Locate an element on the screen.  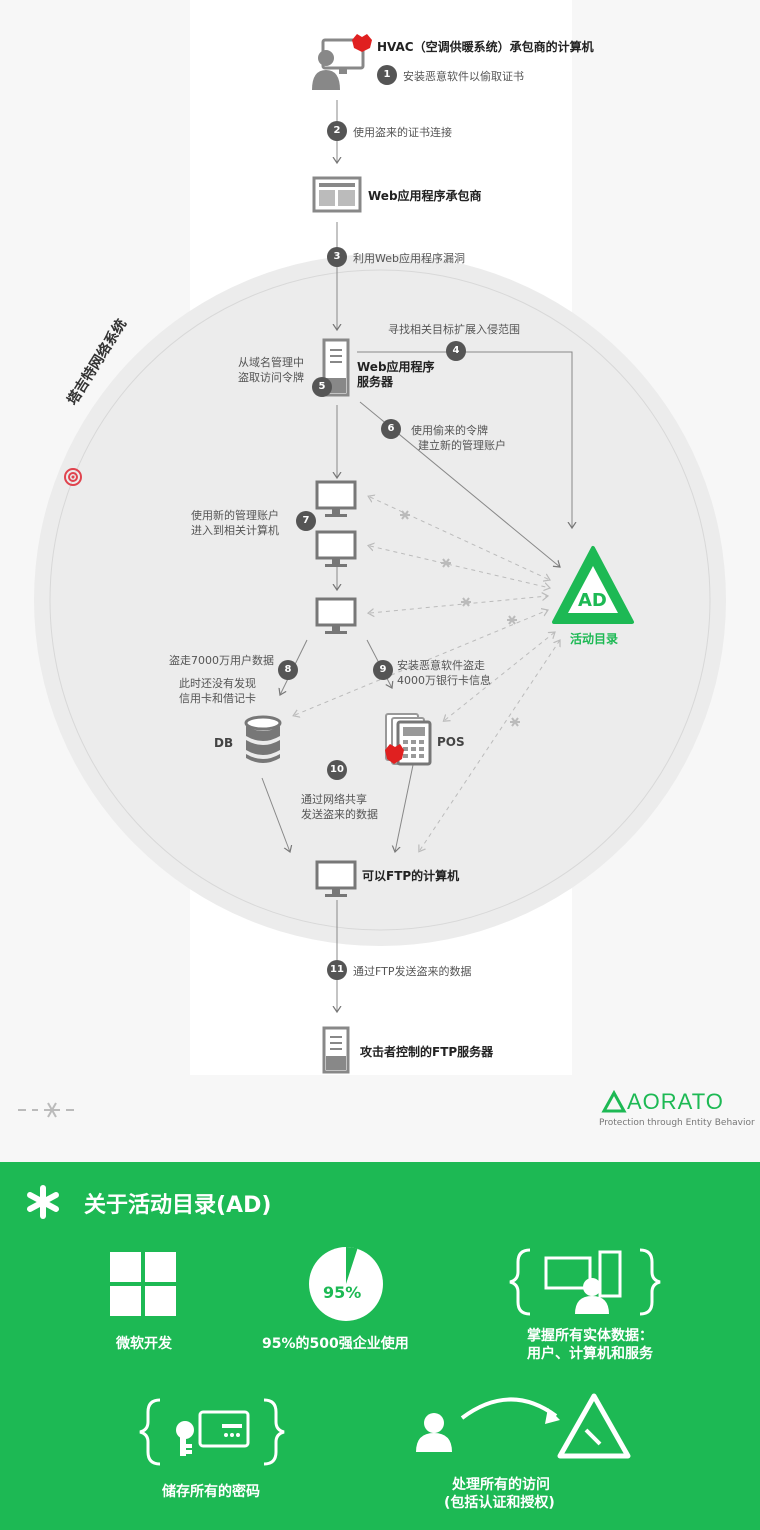
step-3-badge: 3 is located at coordinates (337, 257).